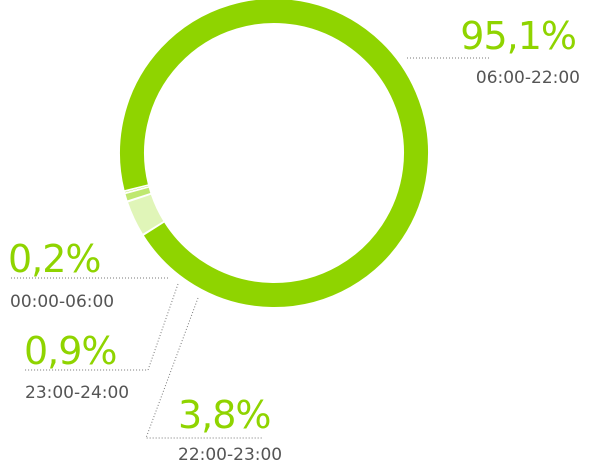  What do you see at coordinates (54, 259) in the screenshot?
I see `slice-percent-00-06: 0,2%` at bounding box center [54, 259].